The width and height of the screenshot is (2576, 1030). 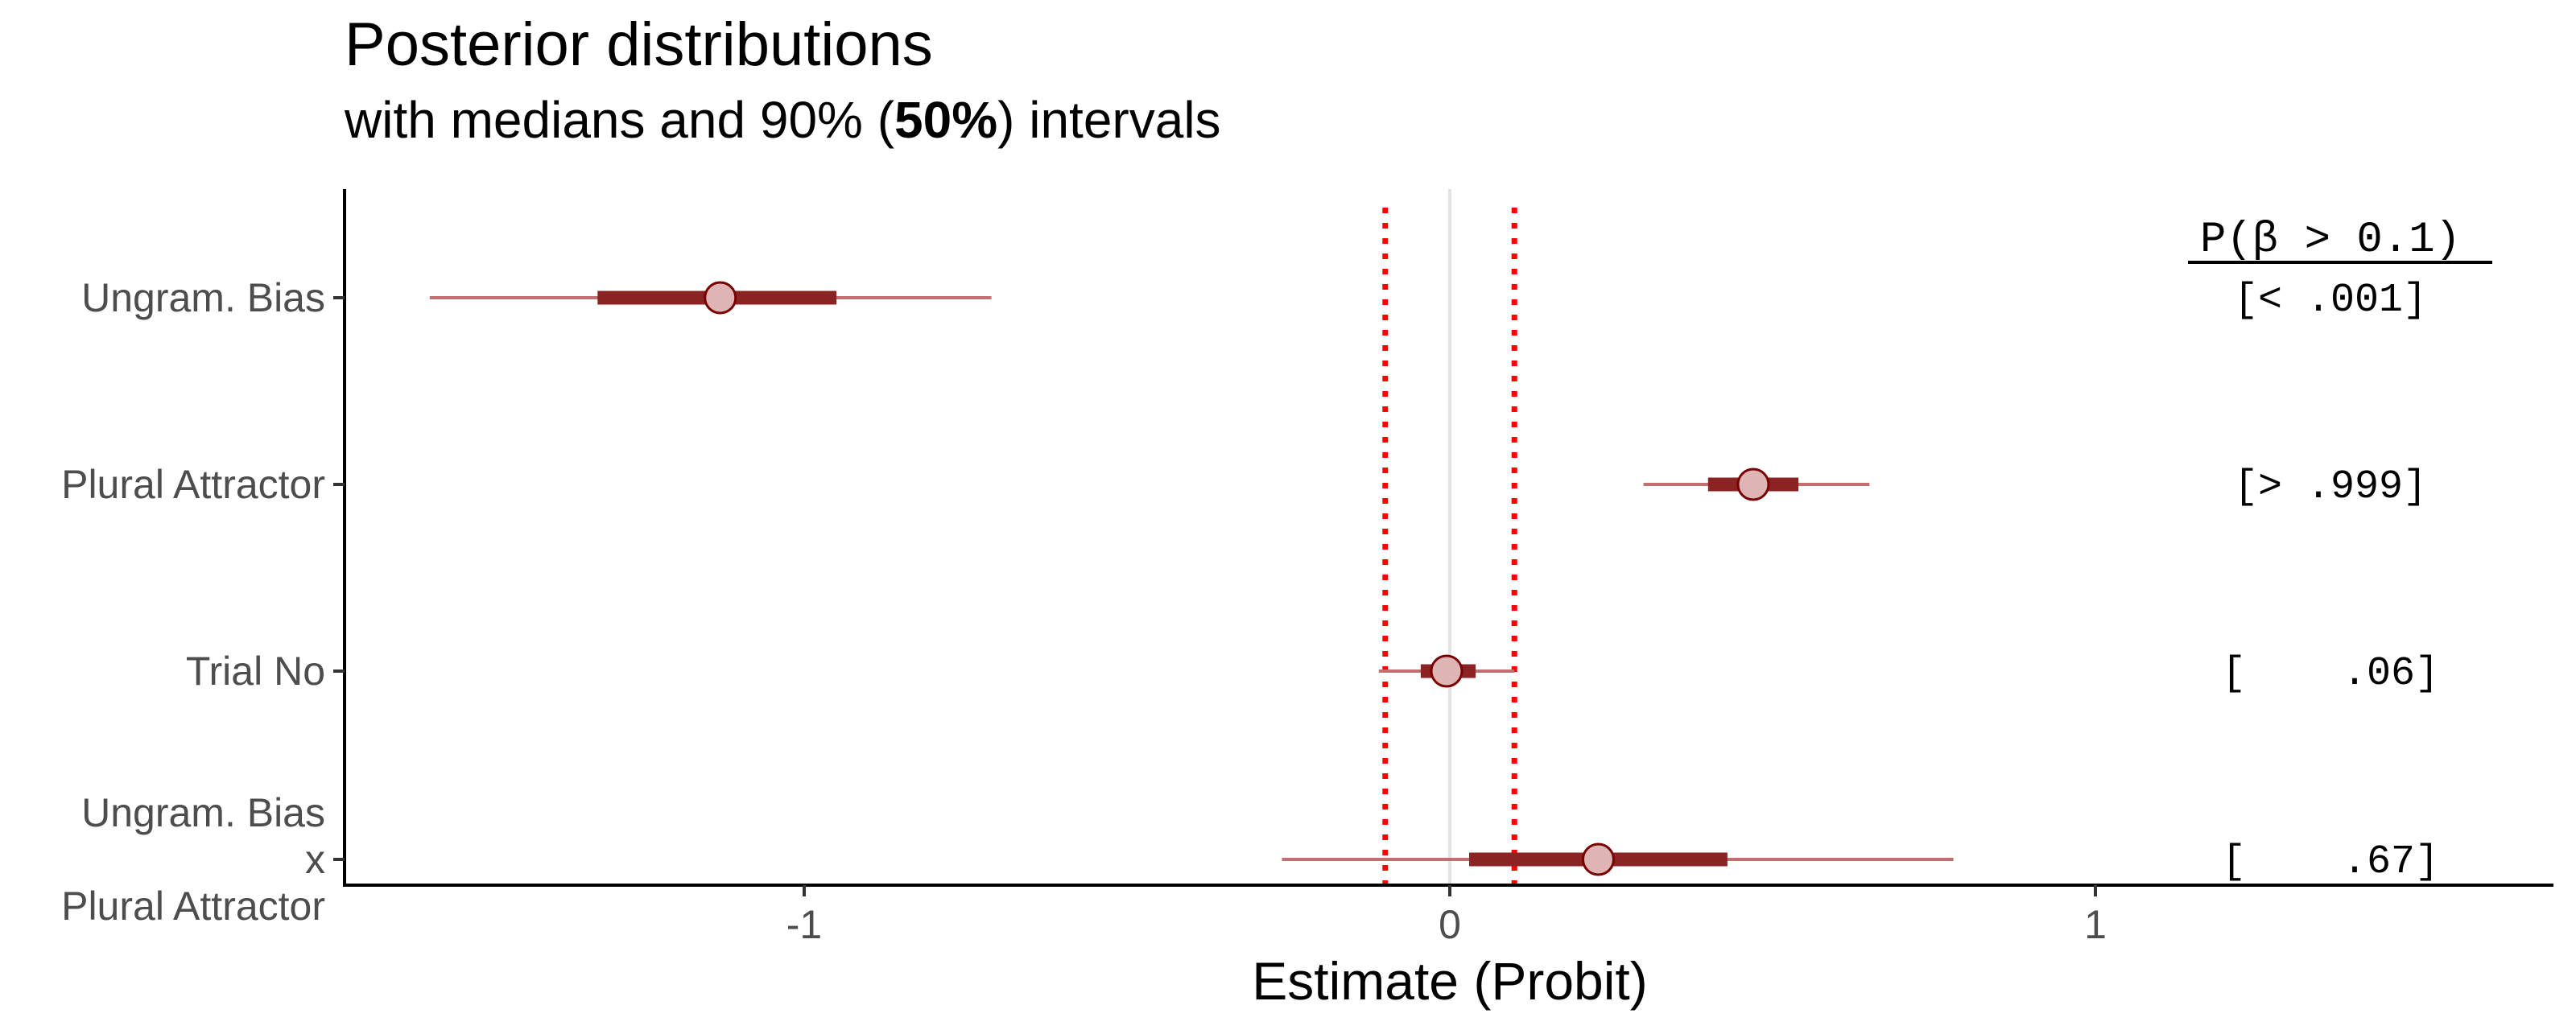 I want to click on x-tick-label: -1, so click(x=804, y=924).